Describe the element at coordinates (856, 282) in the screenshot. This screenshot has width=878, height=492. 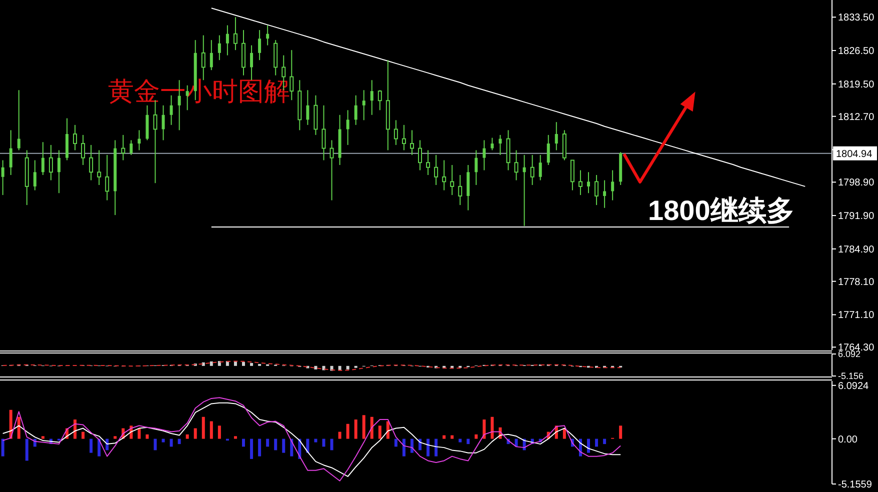
I see `y-tick-label: 1778.10` at that location.